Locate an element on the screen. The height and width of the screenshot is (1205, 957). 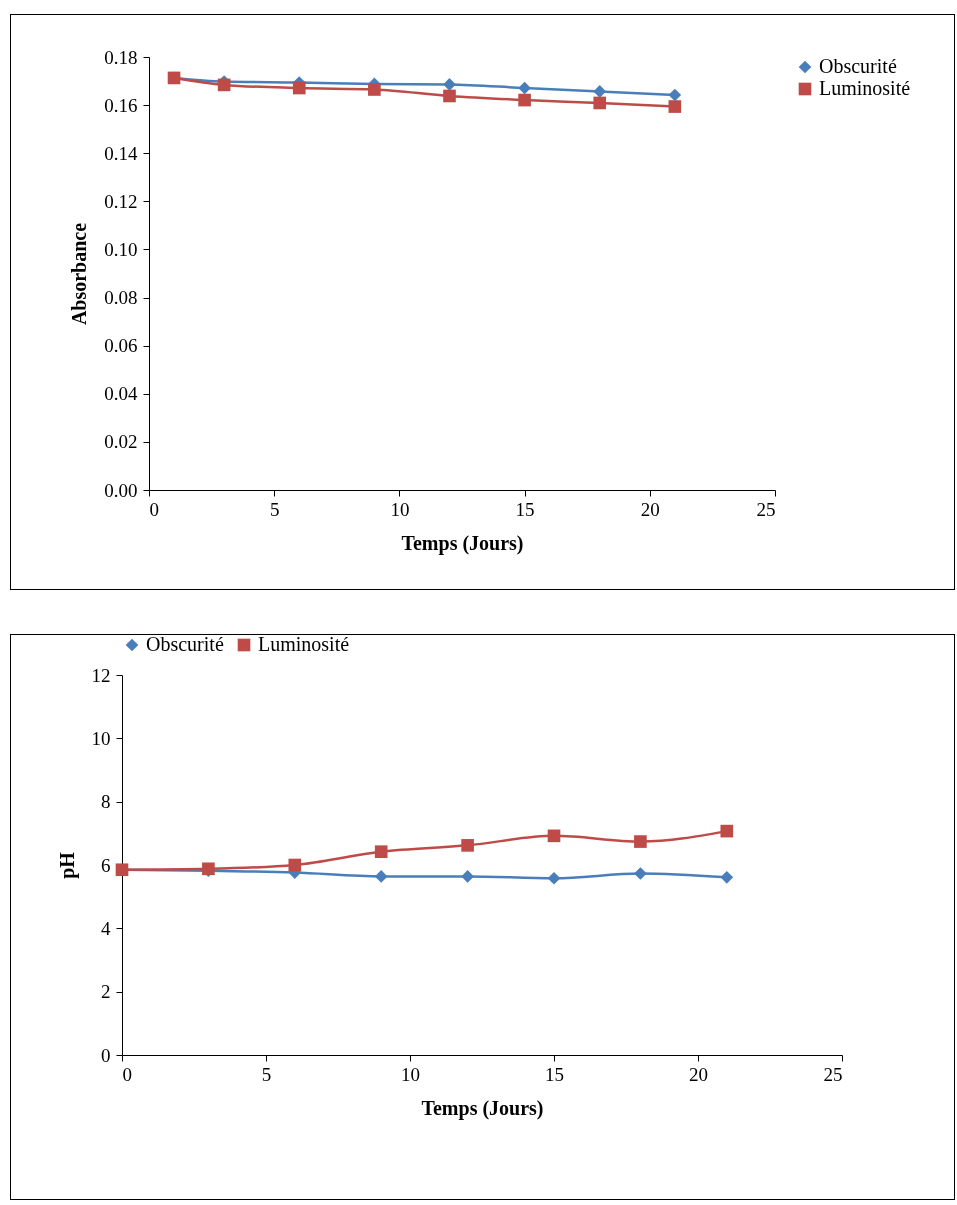
y-axis-title: pH is located at coordinates (67, 865).